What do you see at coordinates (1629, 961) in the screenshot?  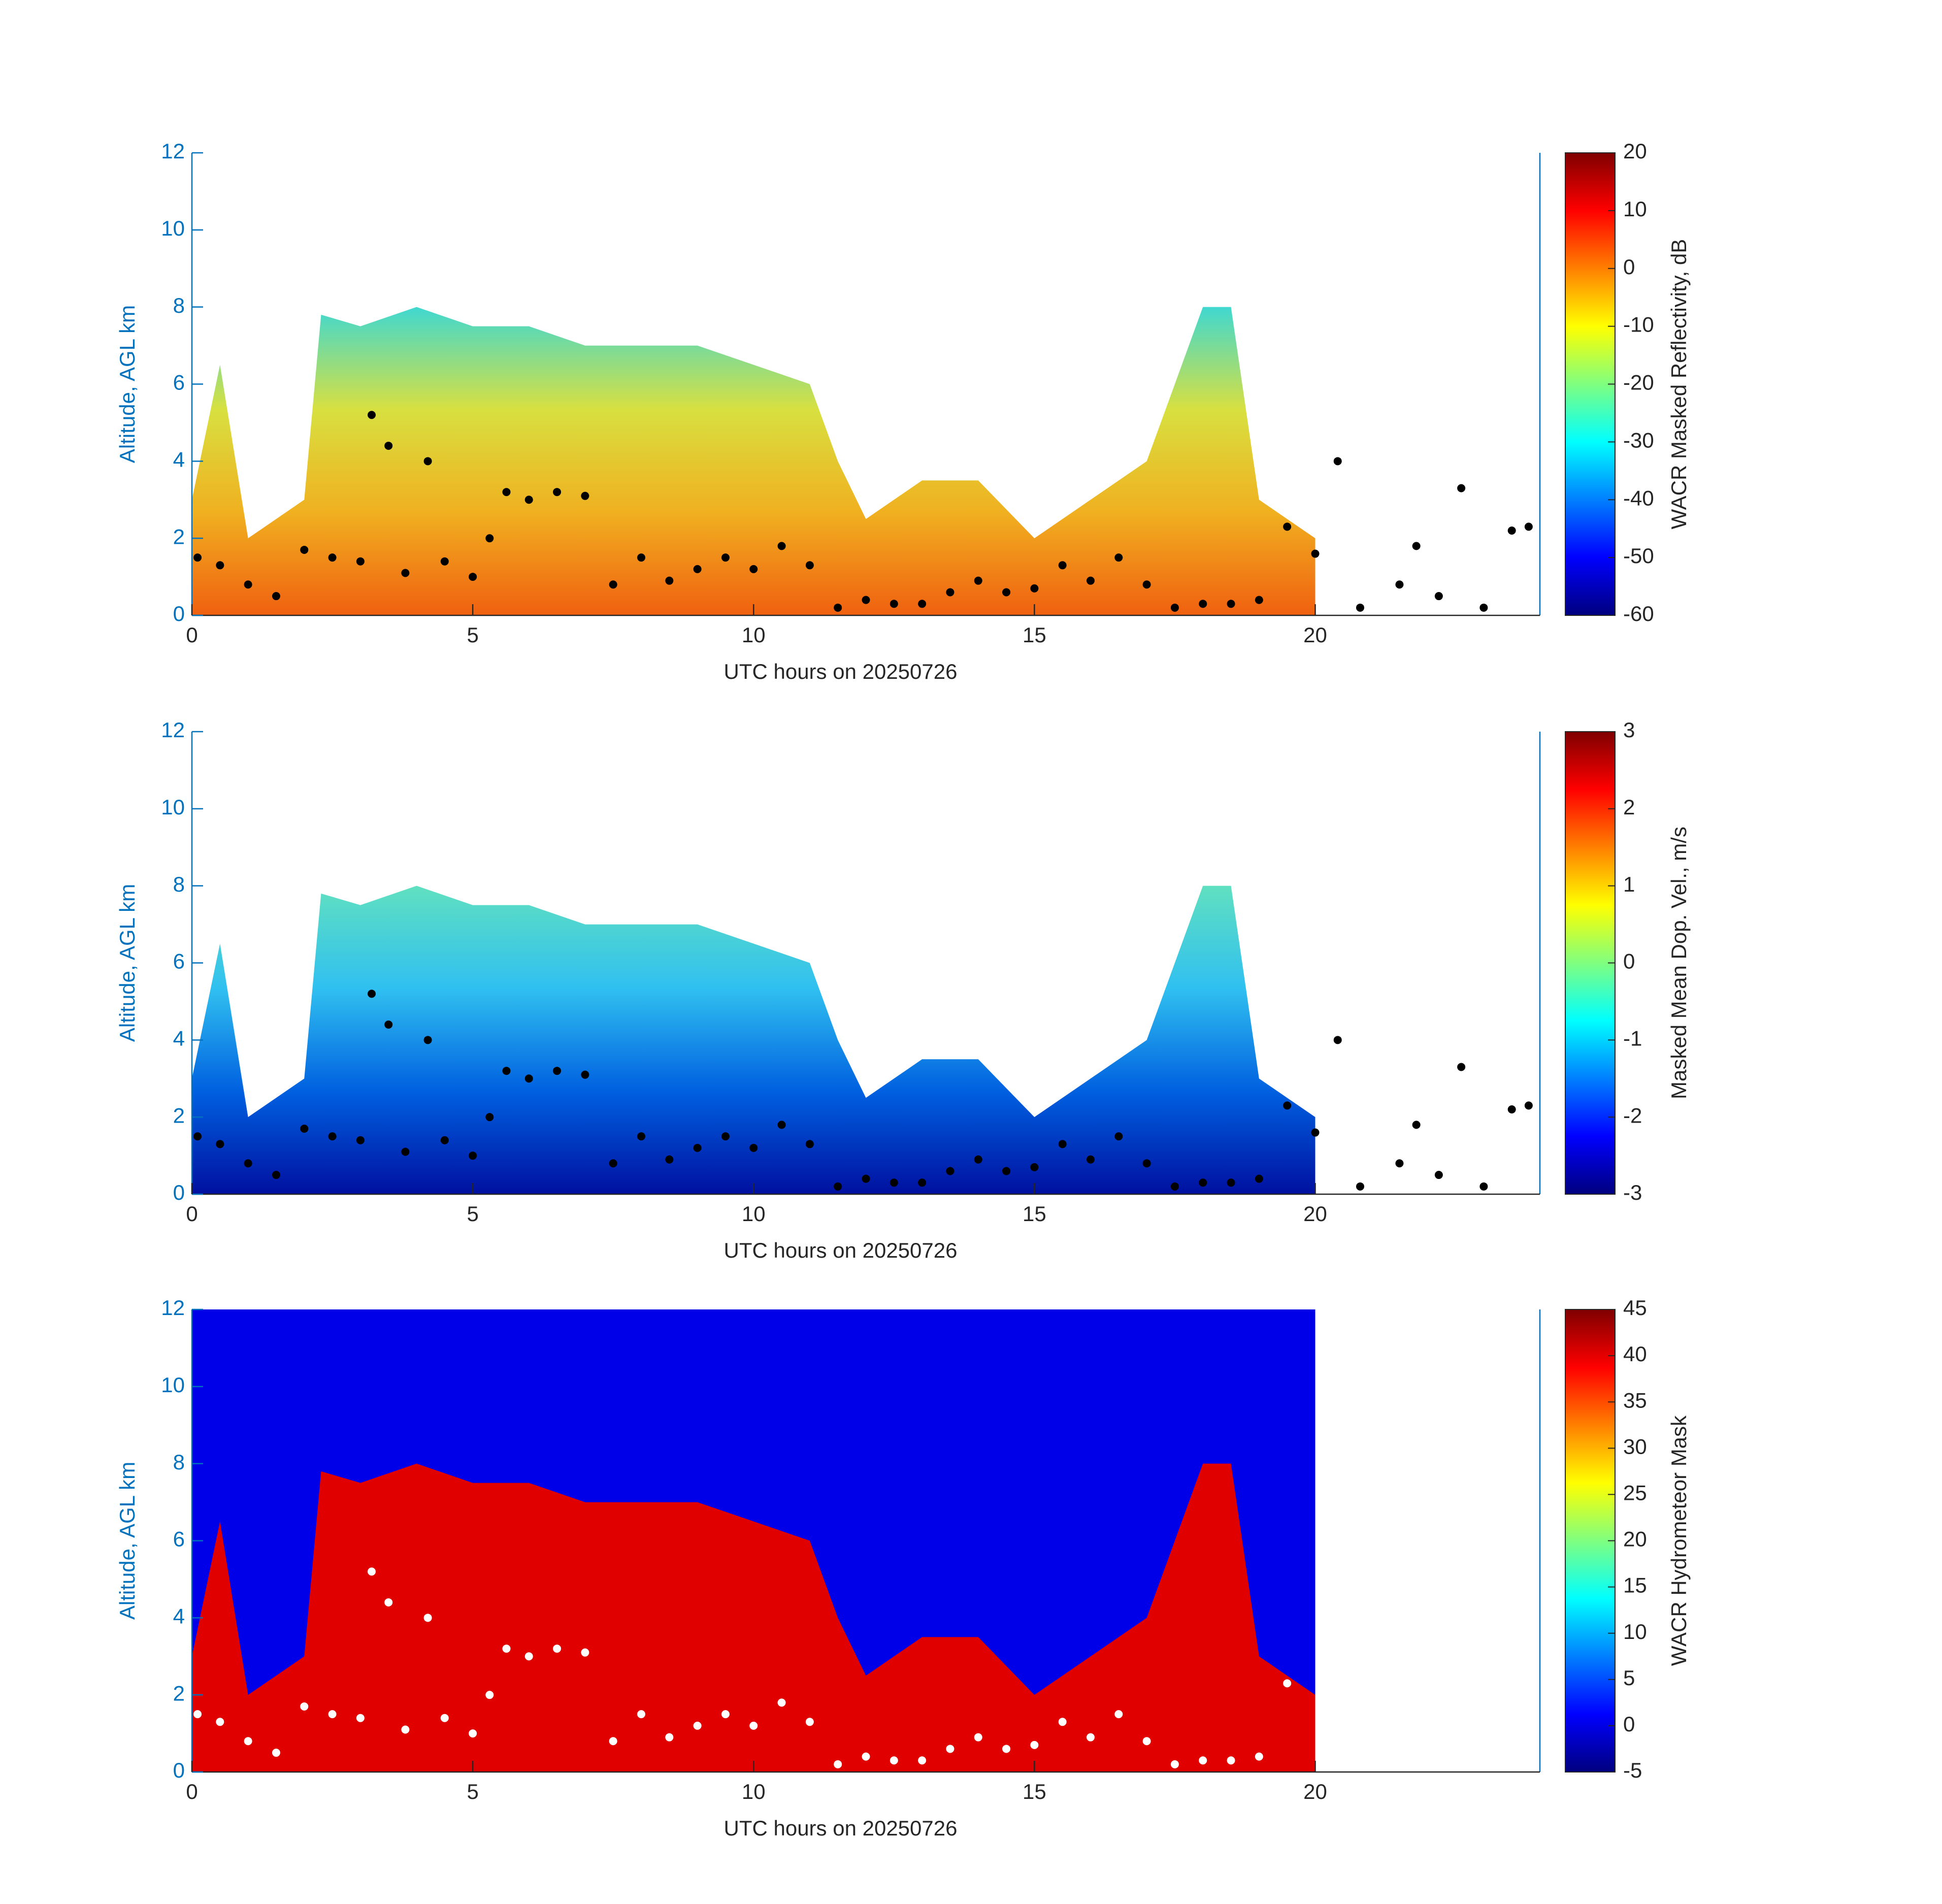 I see `colorbar-tick-label: 0` at bounding box center [1629, 961].